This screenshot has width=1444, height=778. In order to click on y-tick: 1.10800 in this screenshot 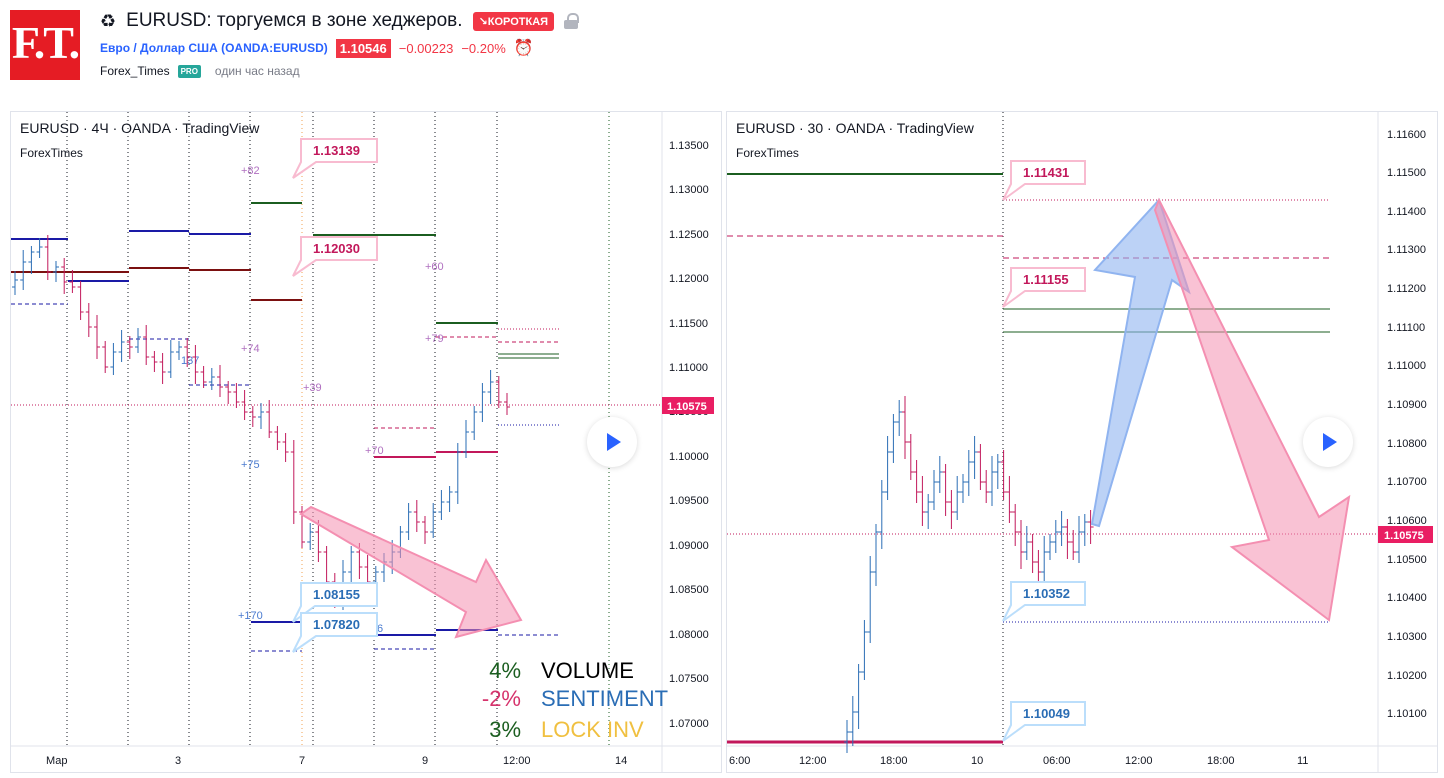, I will do `click(1407, 444)`.